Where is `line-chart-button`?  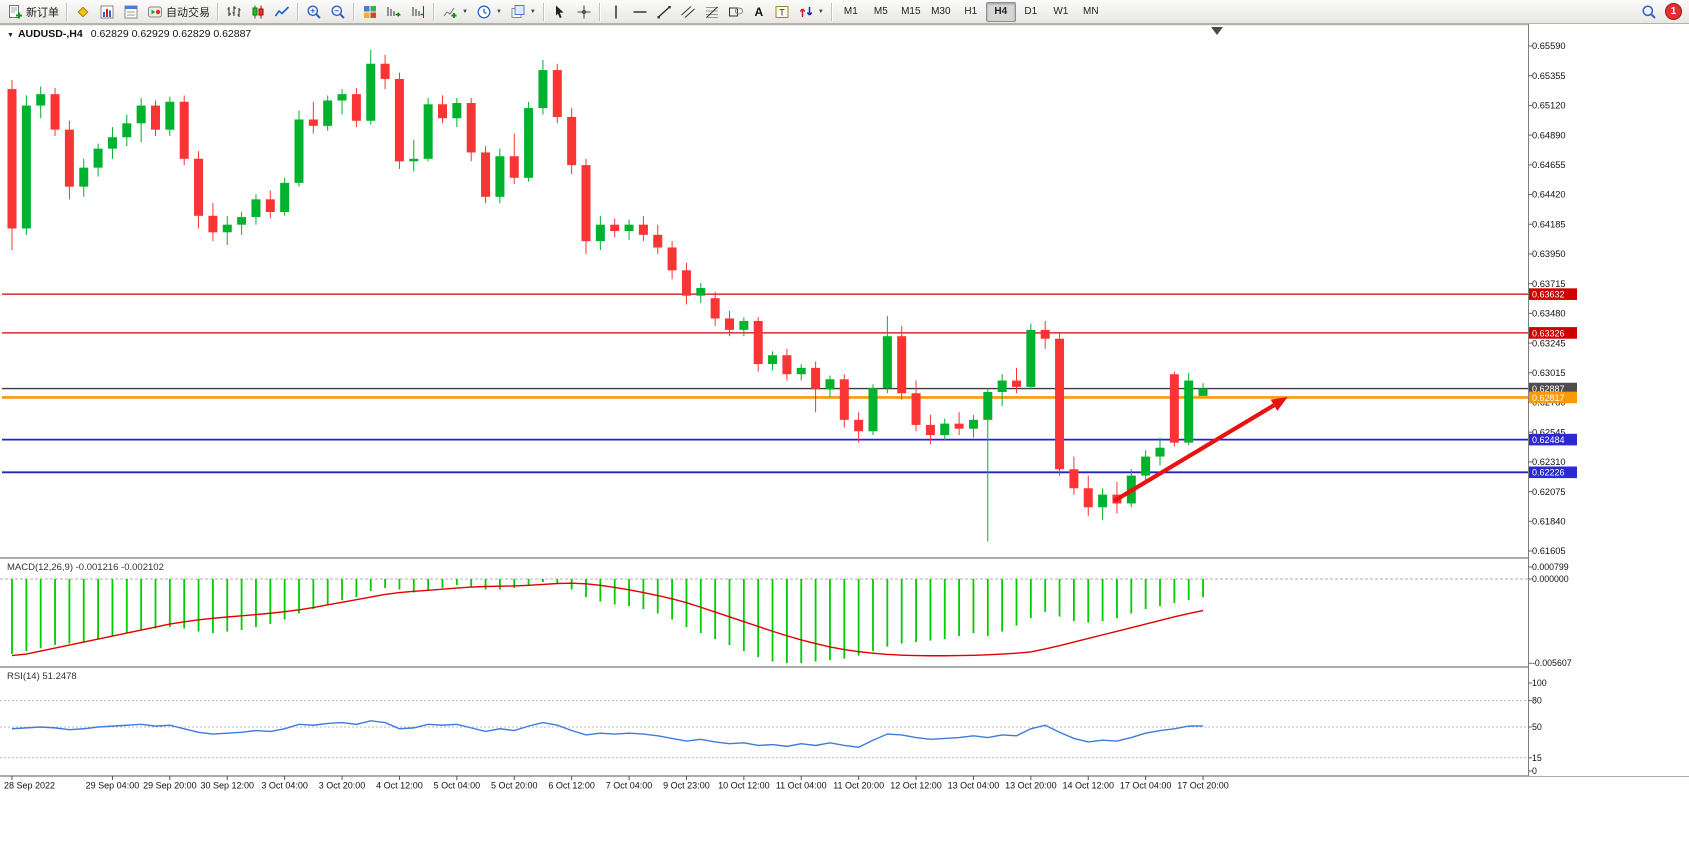 line-chart-button is located at coordinates (282, 12).